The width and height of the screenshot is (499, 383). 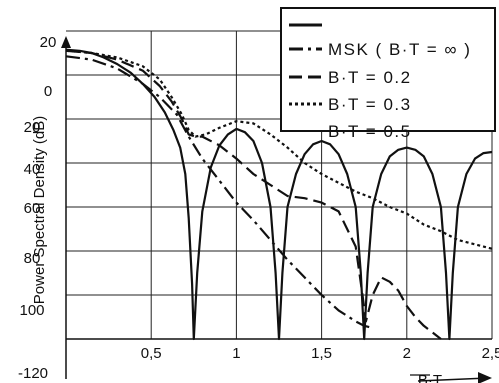 I want to click on y-tick-label: 80, so click(x=32, y=258).